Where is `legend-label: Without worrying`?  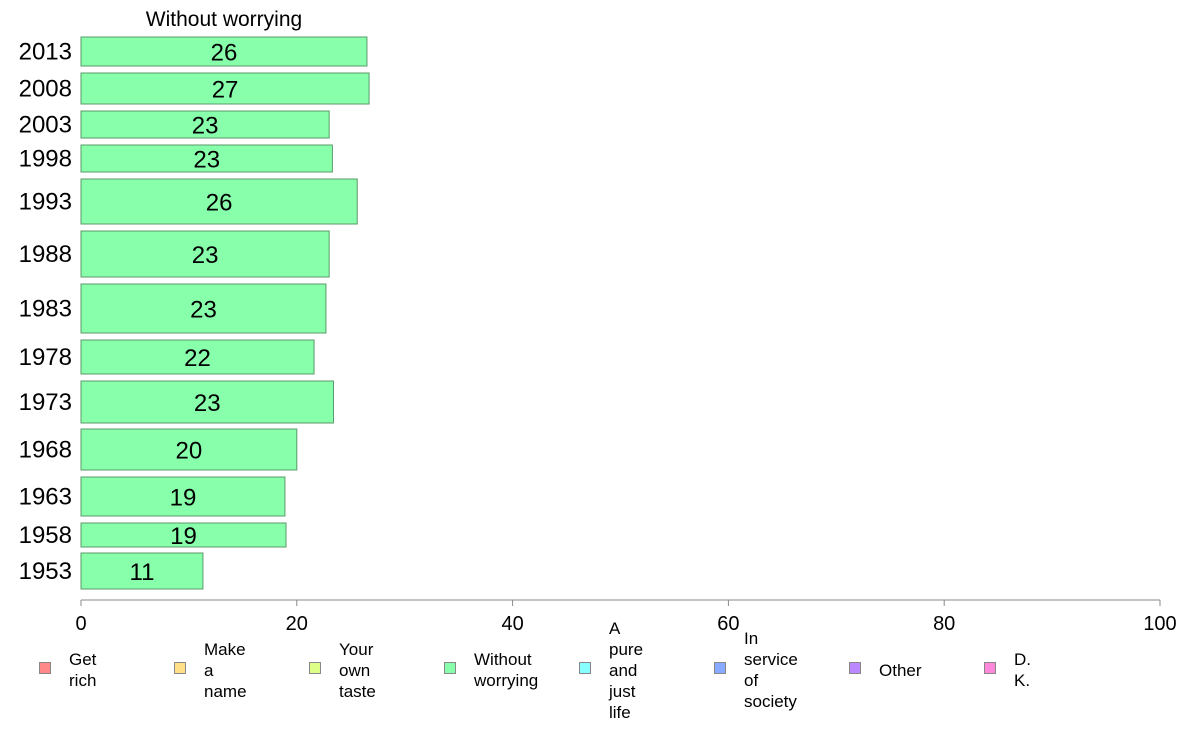
legend-label: Without worrying is located at coordinates (506, 670).